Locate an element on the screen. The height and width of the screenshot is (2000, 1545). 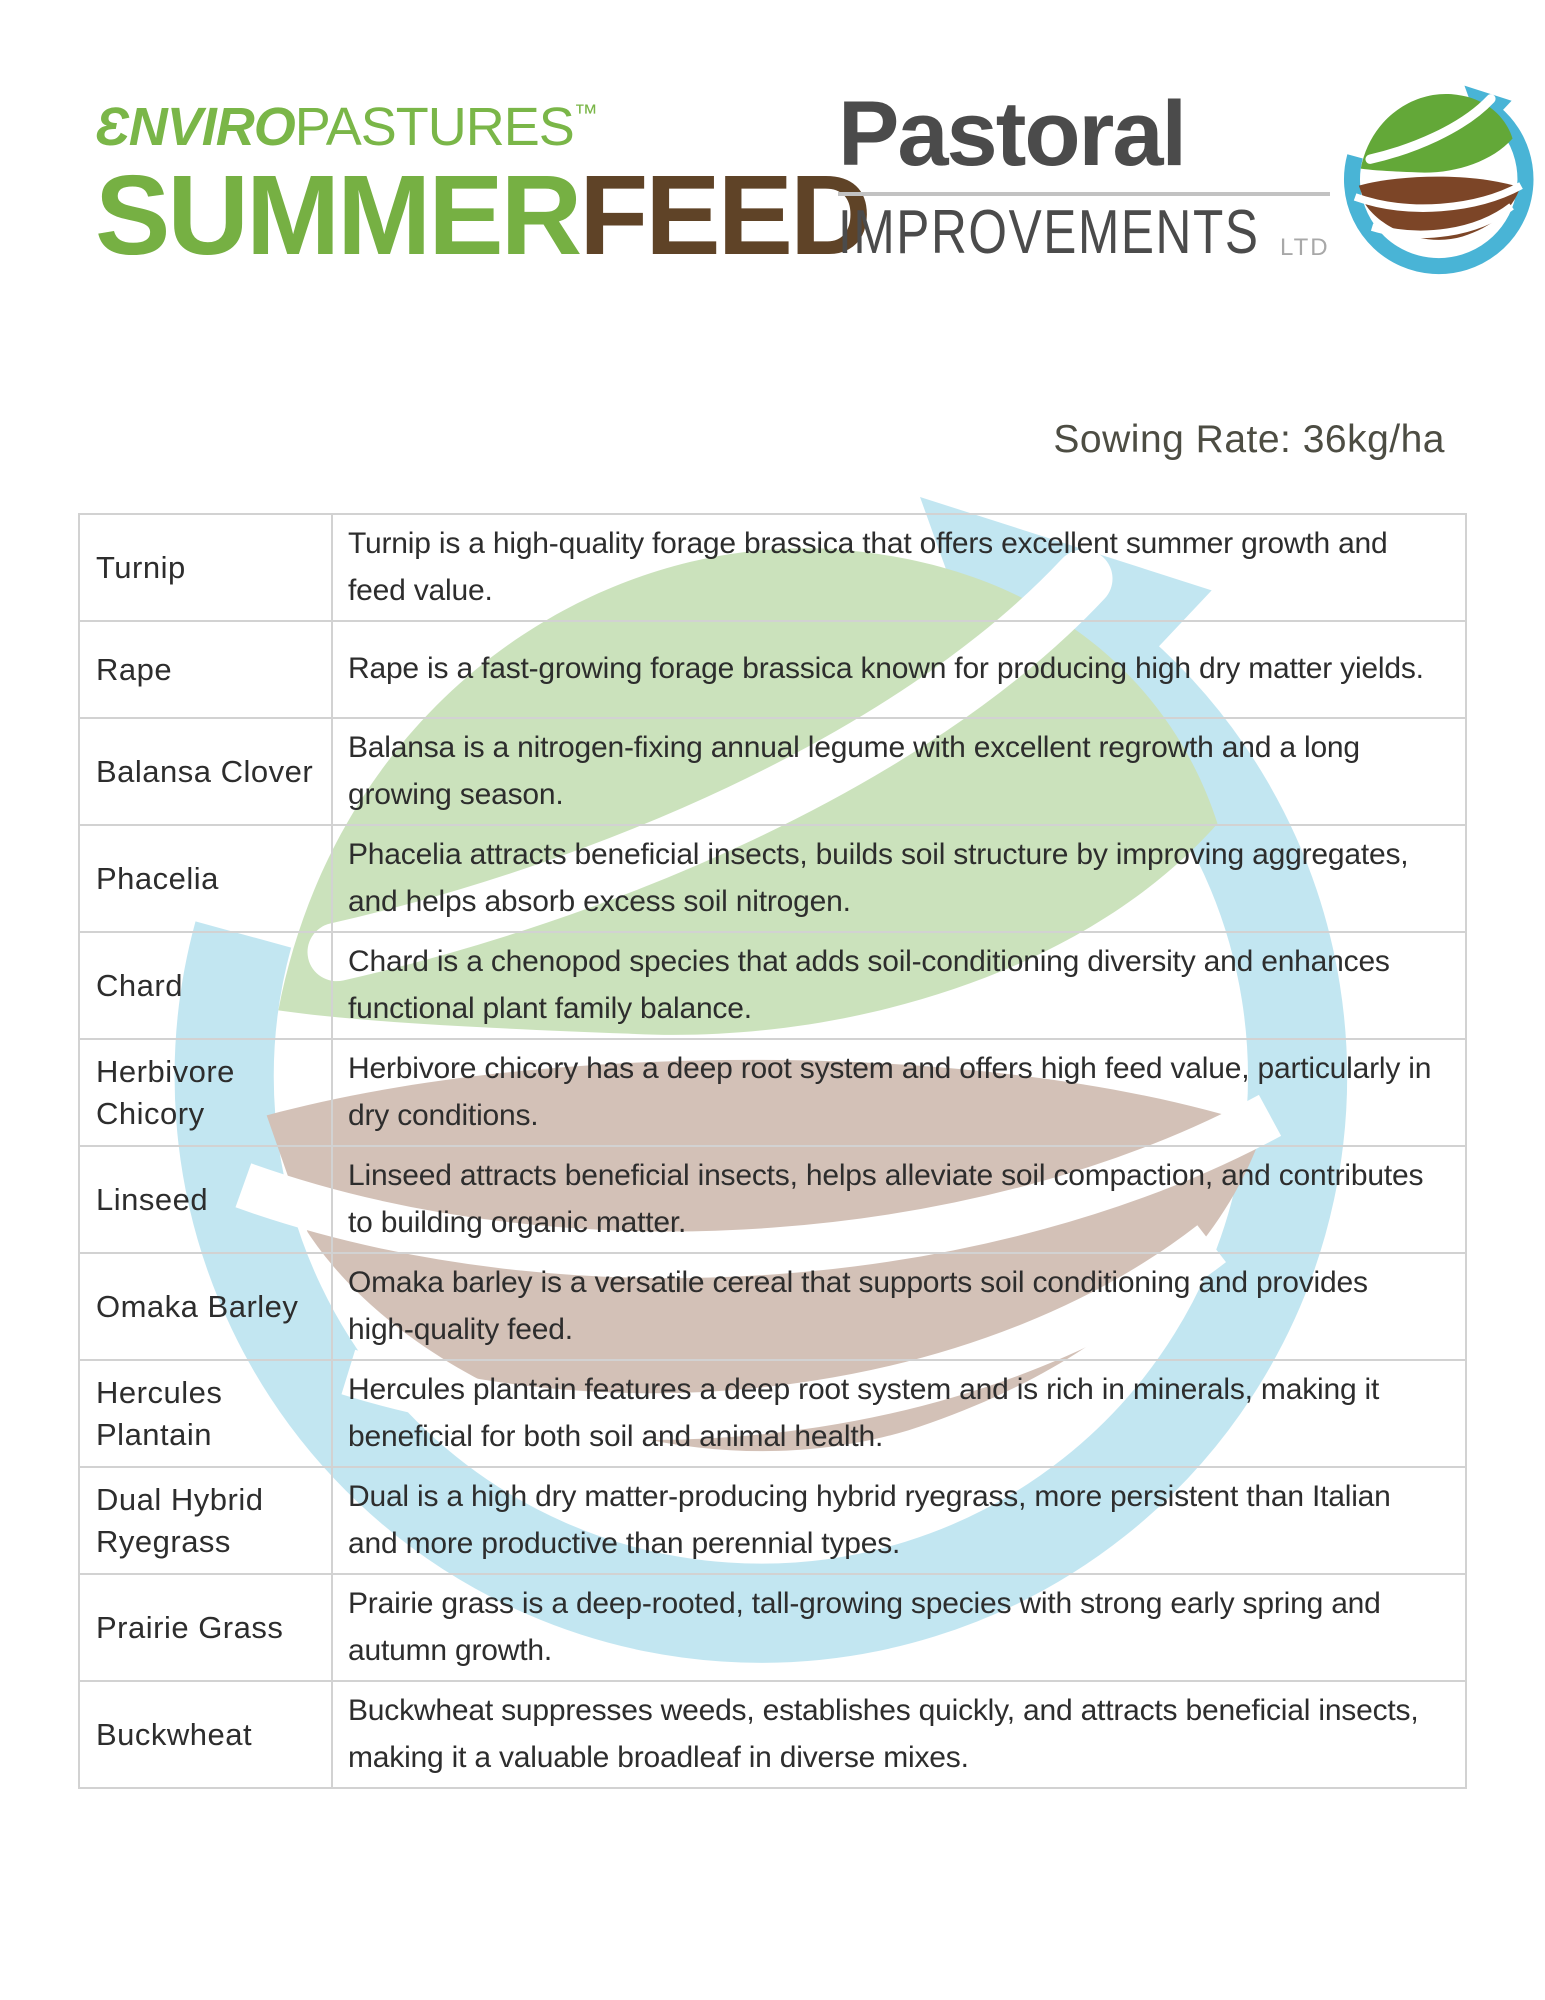
leaf-soil-arrow-circle-icon is located at coordinates (1439, 179).